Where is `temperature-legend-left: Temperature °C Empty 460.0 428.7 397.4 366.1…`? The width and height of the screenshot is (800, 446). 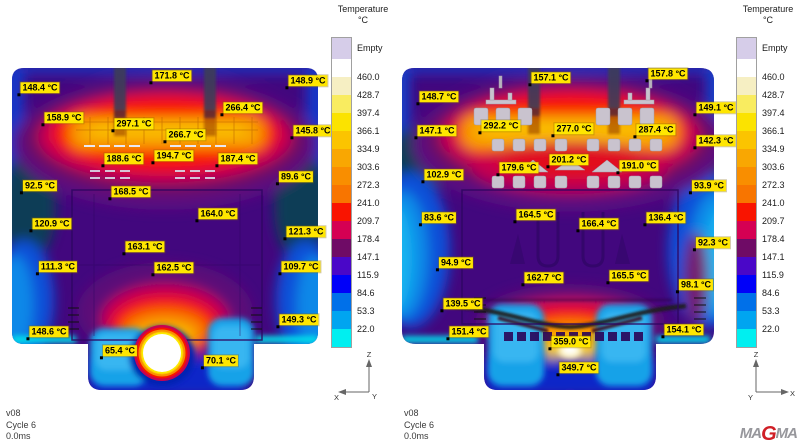 temperature-legend-left: Temperature °C Empty 460.0 428.7 397.4 366.1… is located at coordinates (363, 176).